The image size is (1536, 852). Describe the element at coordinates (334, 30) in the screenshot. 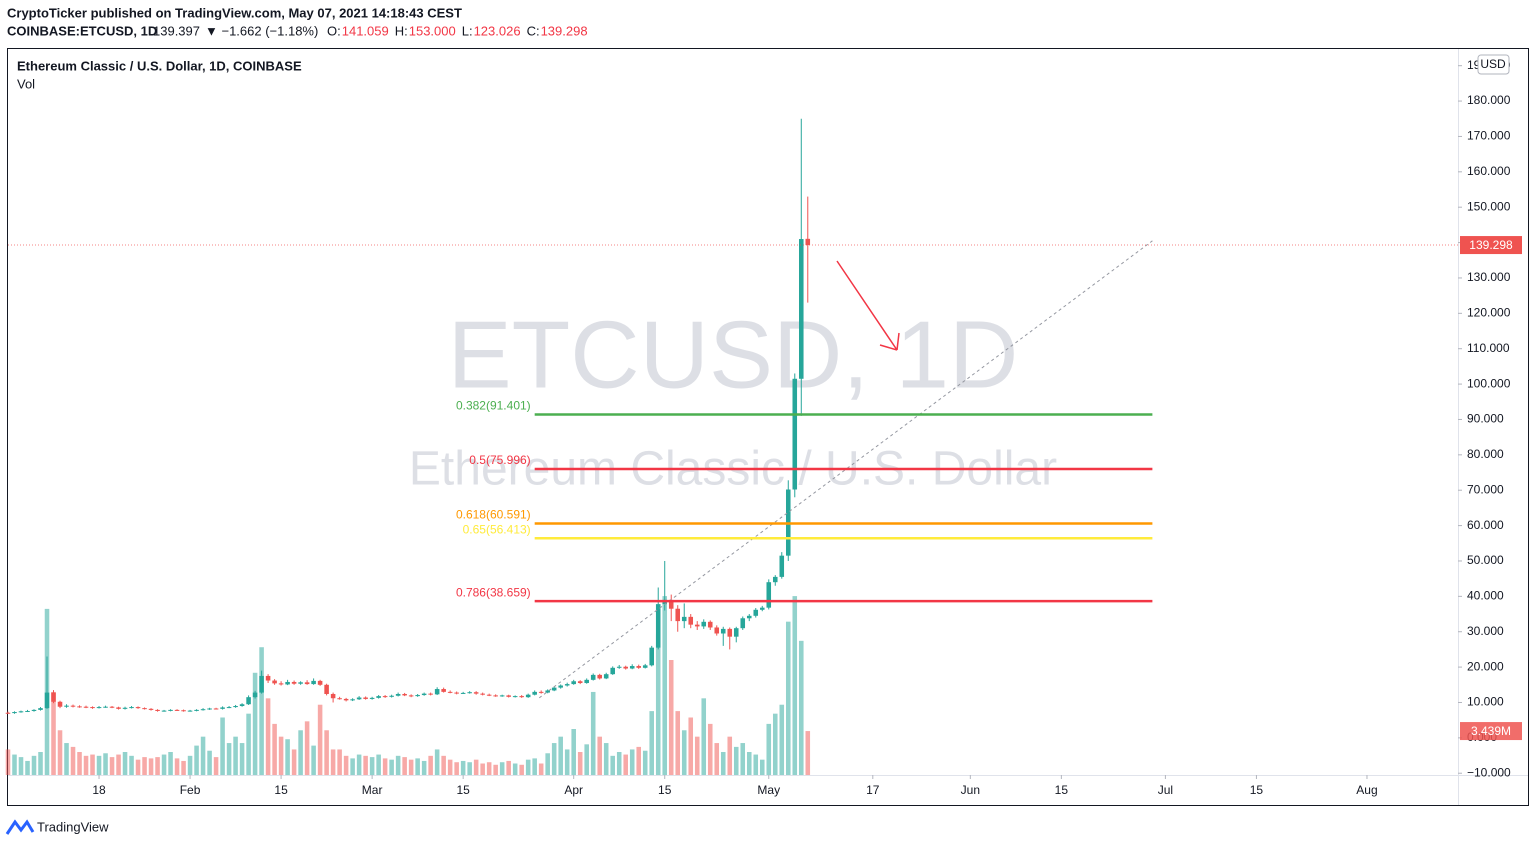

I see `ohlc-key: O:` at that location.